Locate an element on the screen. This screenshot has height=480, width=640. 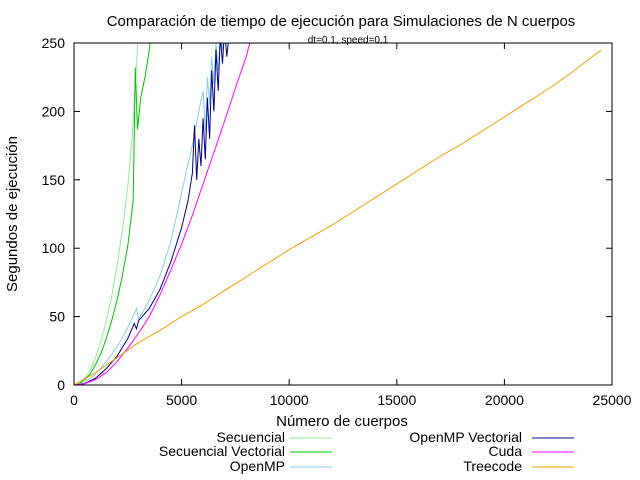
legend-label-5: Cuda is located at coordinates (506, 451).